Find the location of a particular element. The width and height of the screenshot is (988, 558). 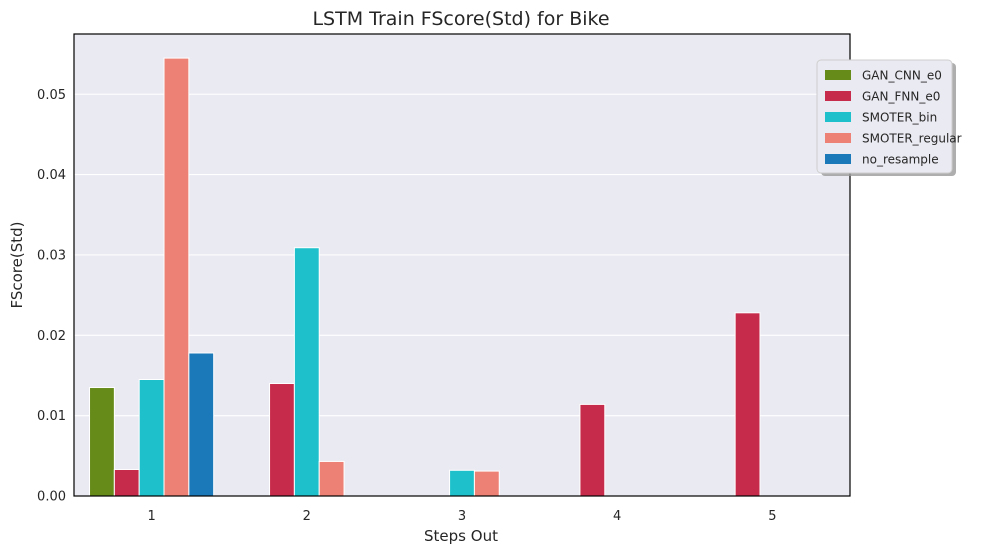

y-tick-label: 0.02 is located at coordinates (51, 336).